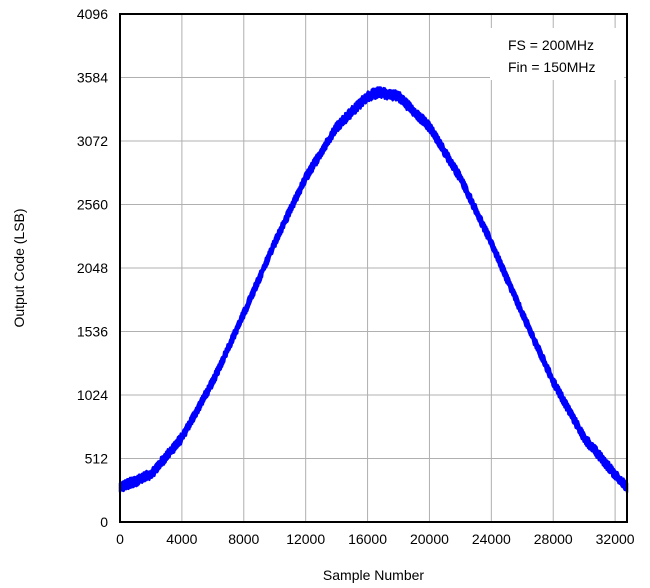 The width and height of the screenshot is (650, 588). Describe the element at coordinates (92, 205) in the screenshot. I see `y-tick-label: 2560` at that location.